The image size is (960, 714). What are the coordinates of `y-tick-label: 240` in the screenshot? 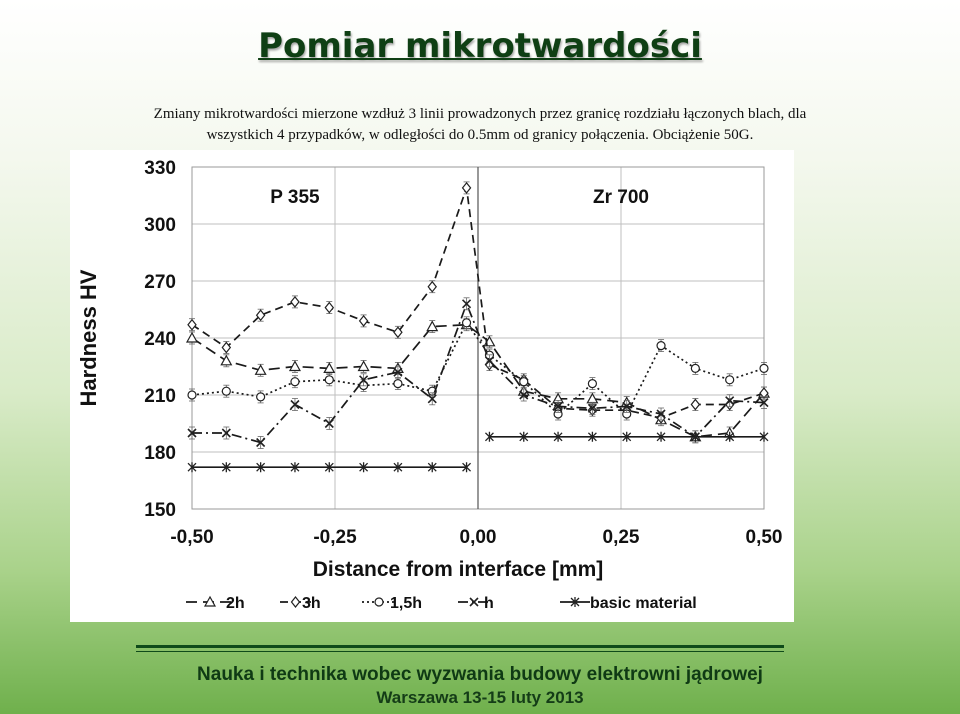 It's located at (160, 339).